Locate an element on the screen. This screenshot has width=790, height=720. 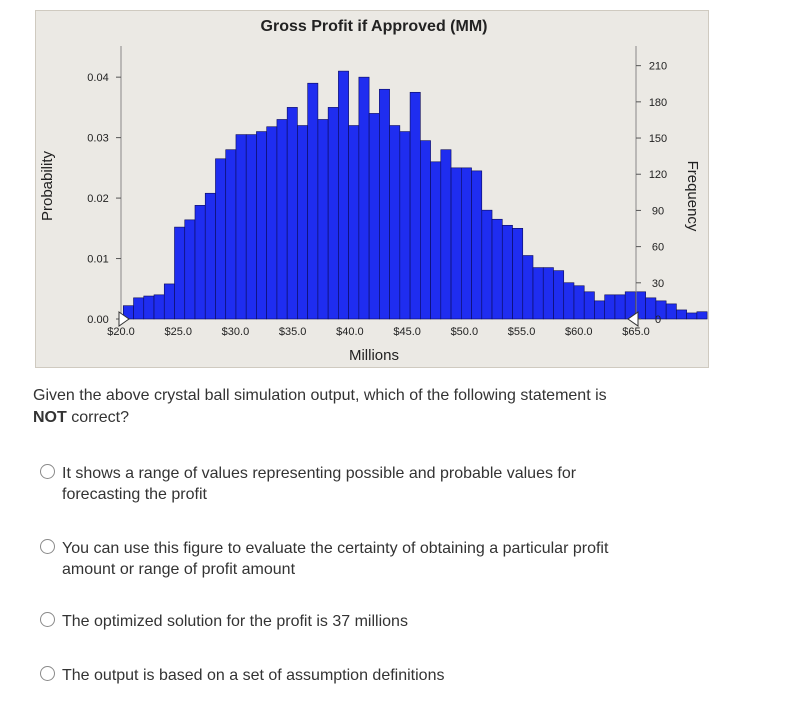
question-line2: correct? is located at coordinates (98, 417).